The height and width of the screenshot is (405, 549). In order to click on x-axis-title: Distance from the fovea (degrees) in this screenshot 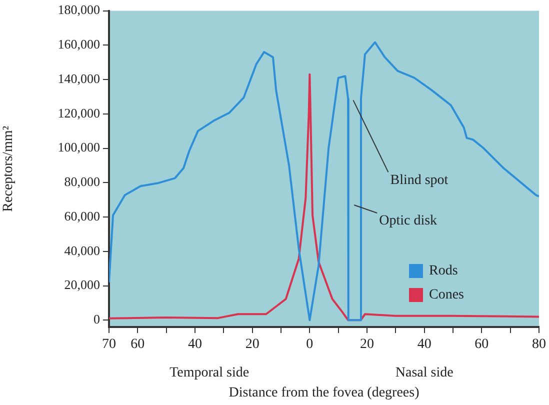, I will do `click(324, 392)`.